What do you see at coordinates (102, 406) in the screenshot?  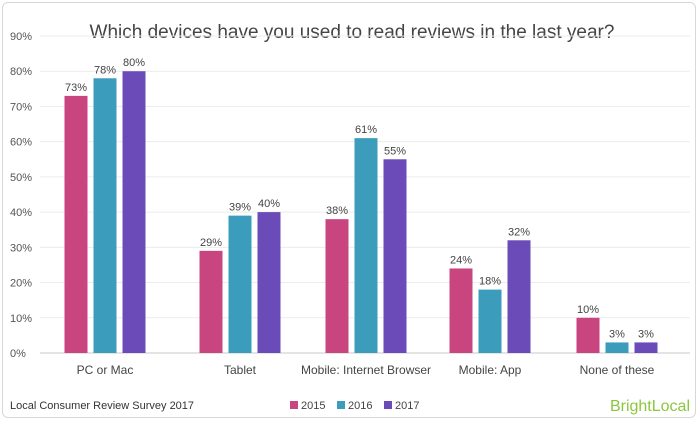 I see `source-note: Local Consumer Review Survey 2017` at bounding box center [102, 406].